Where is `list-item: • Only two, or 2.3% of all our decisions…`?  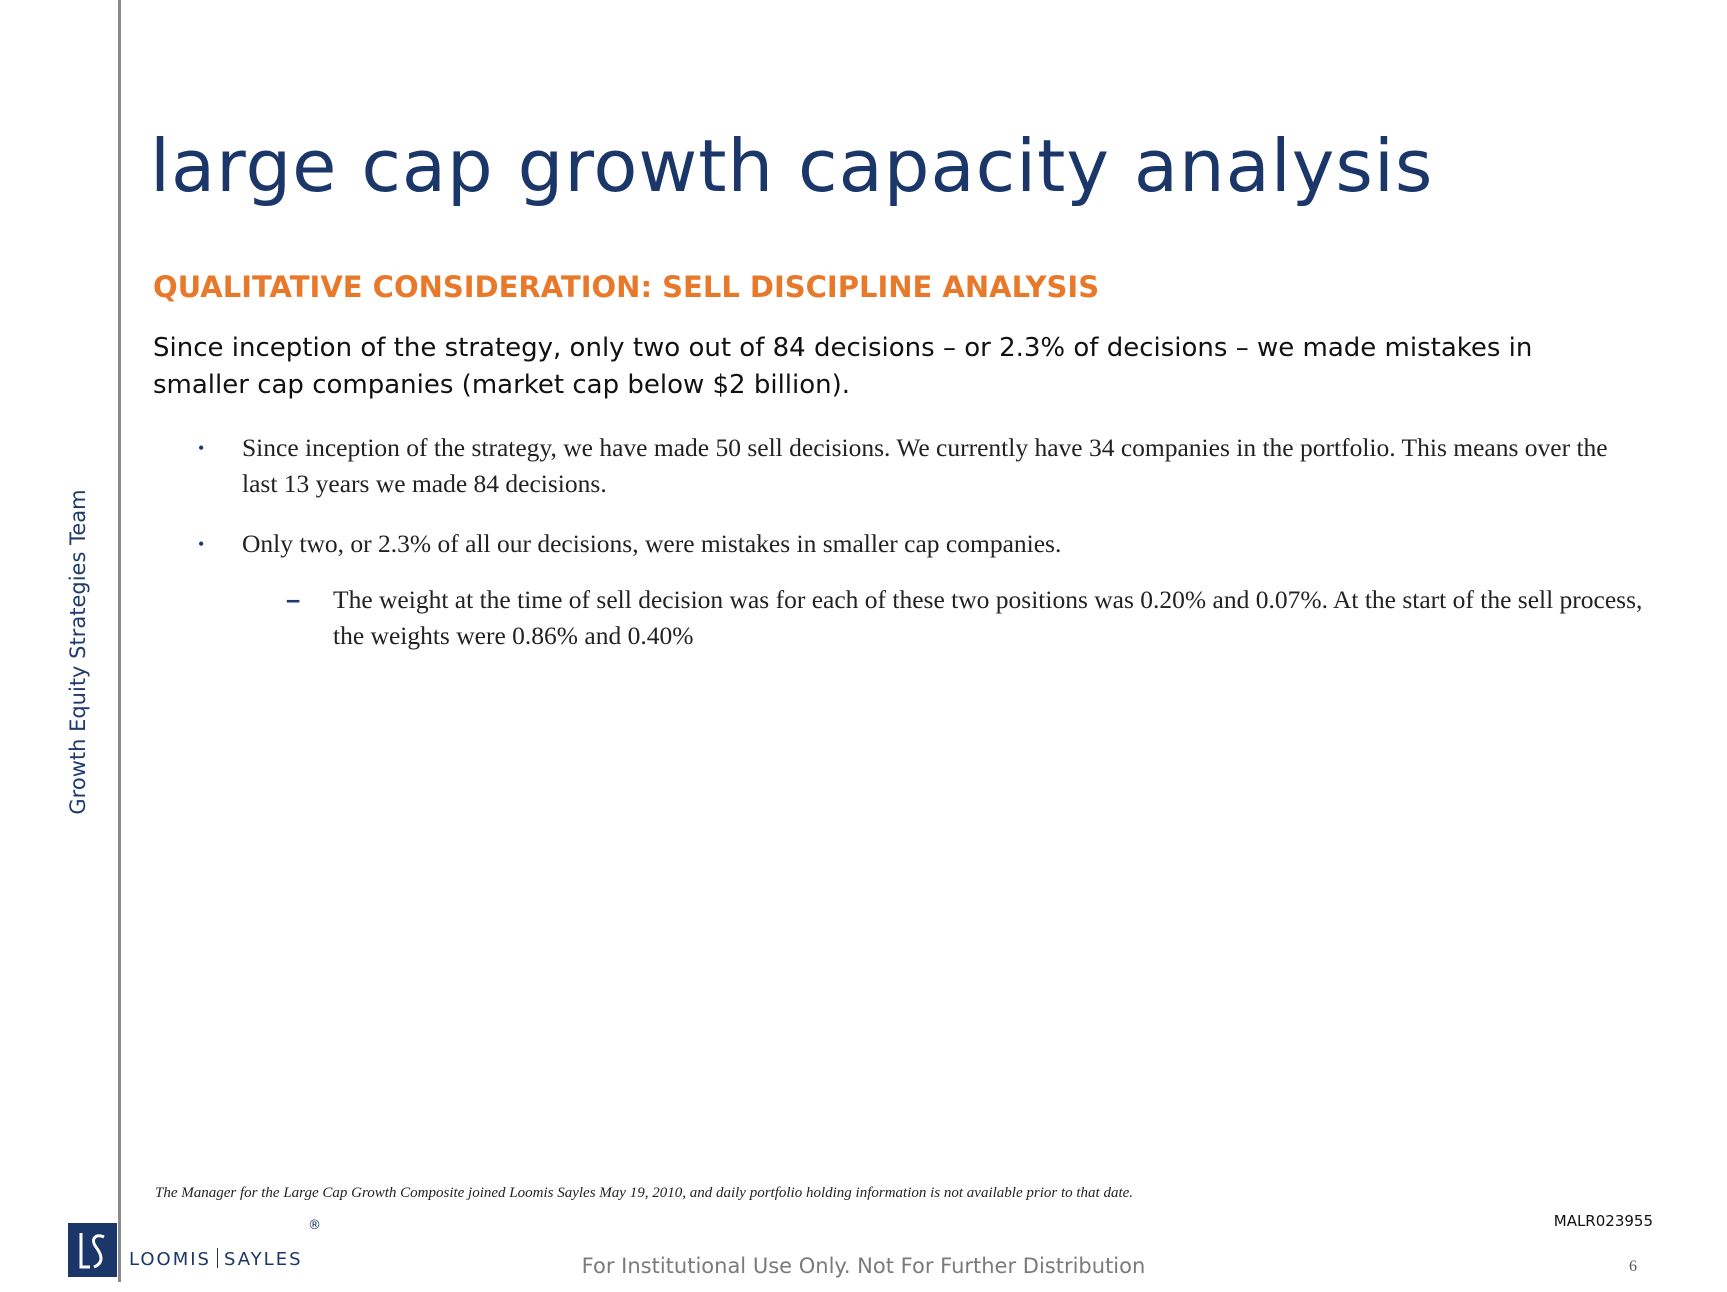 list-item: • Only two, or 2.3% of all our decisions… is located at coordinates (923, 544).